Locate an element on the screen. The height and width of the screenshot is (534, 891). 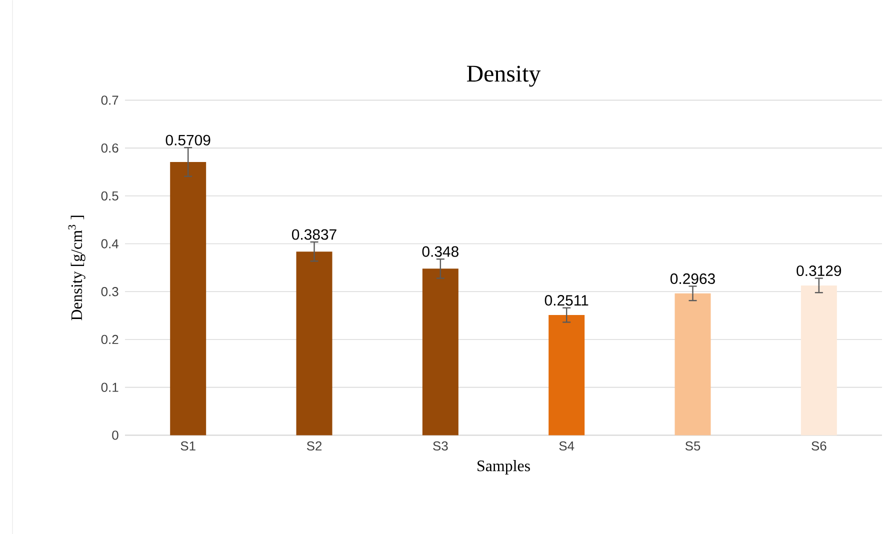
y-axis-title: Density [g/cm$^{3}$ ] is located at coordinates (77, 268).